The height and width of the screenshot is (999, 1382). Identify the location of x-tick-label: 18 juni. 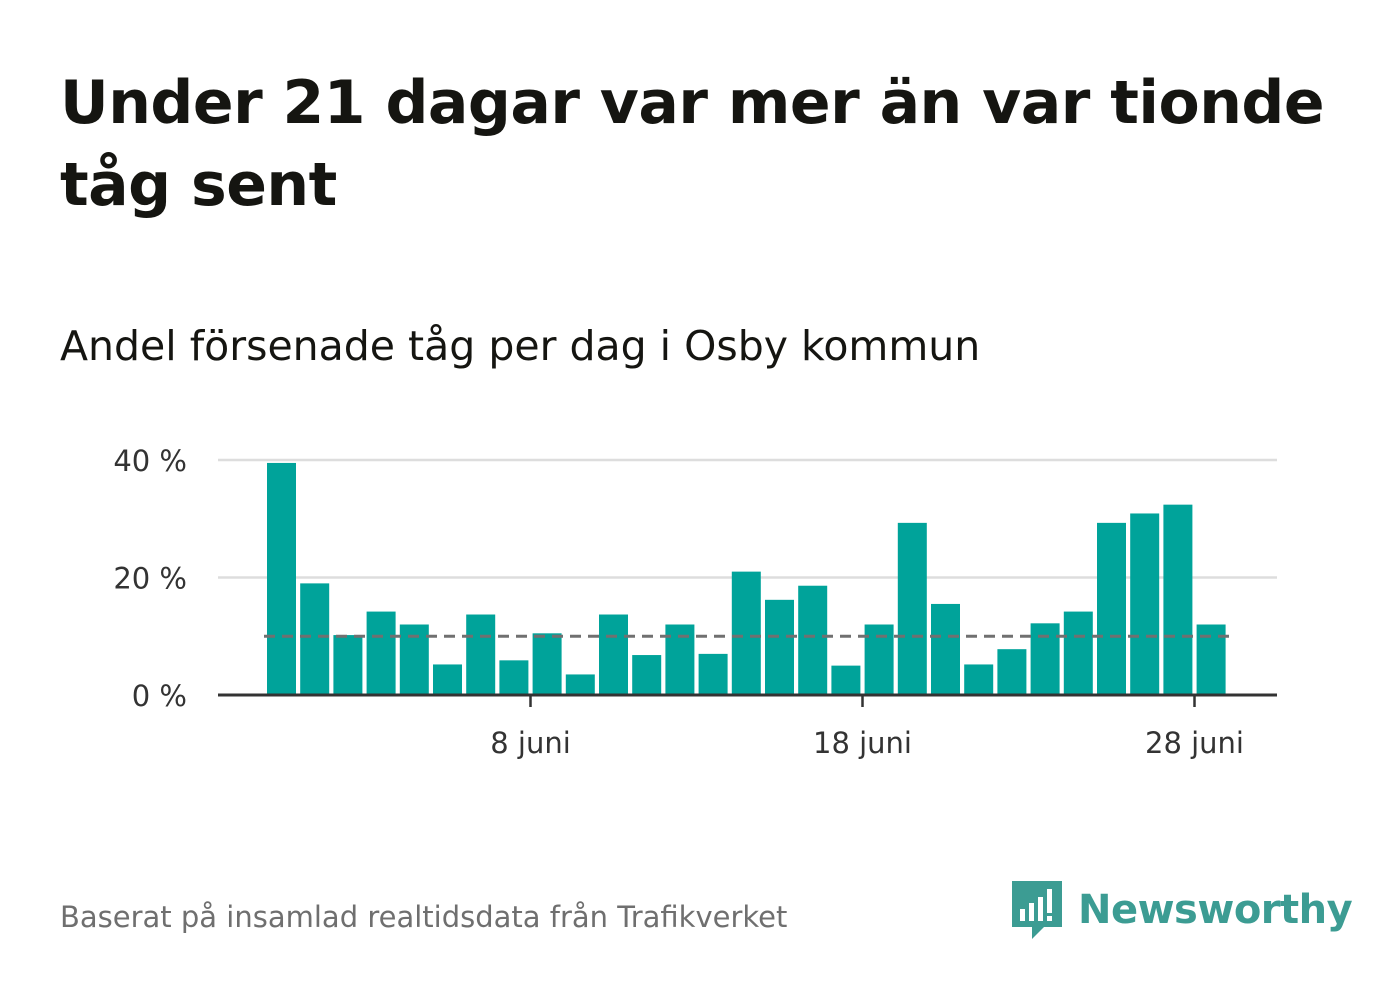
(862, 743).